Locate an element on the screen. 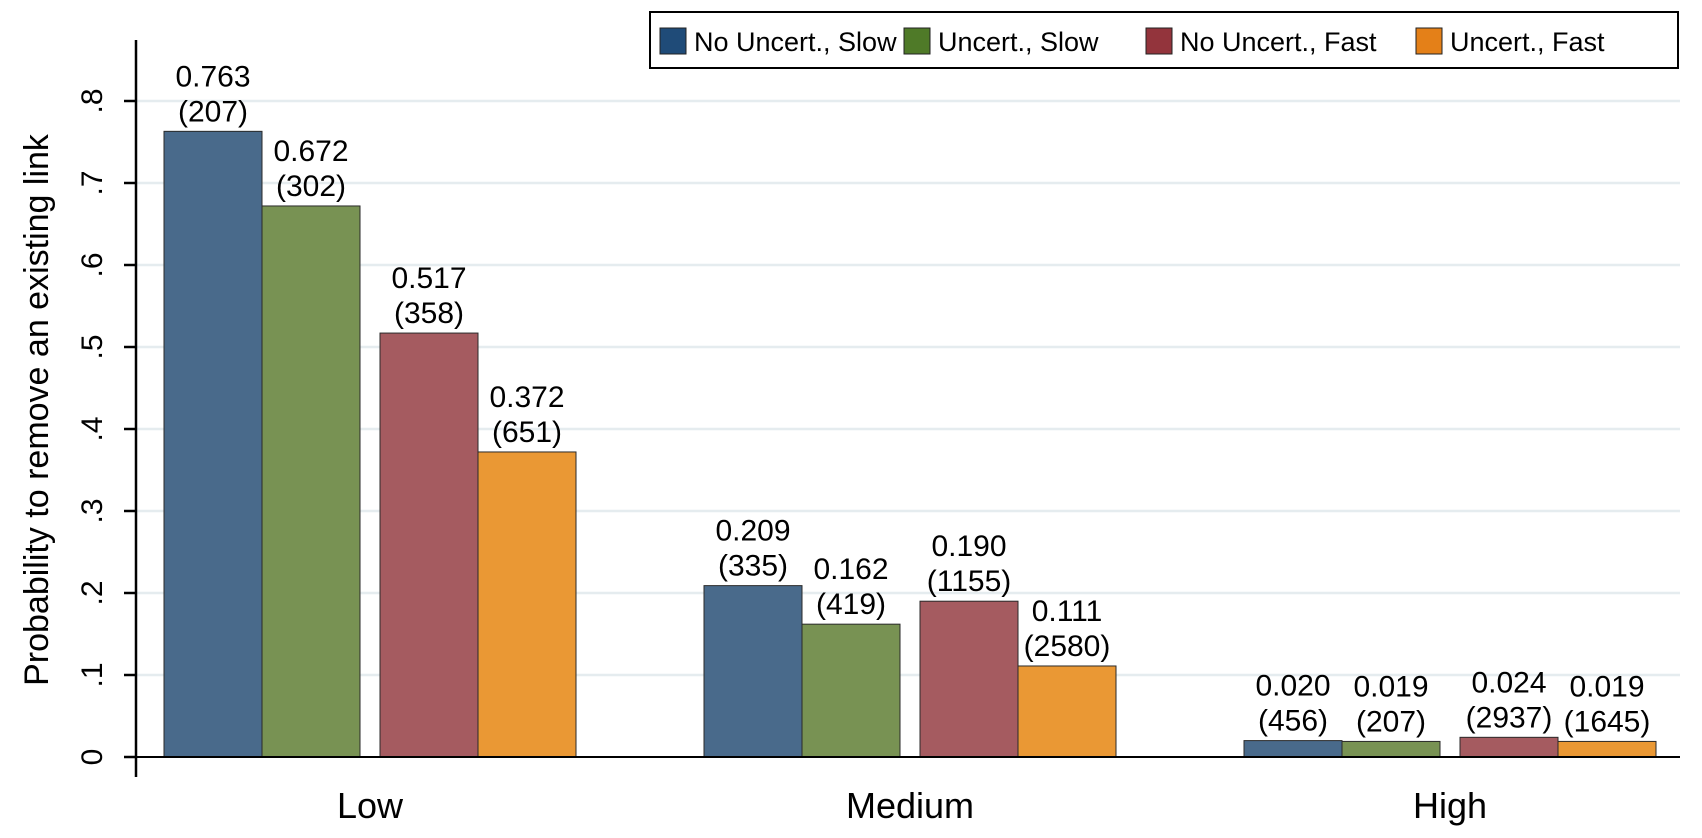  bar-no-uncert-fast-high is located at coordinates (1509, 747).